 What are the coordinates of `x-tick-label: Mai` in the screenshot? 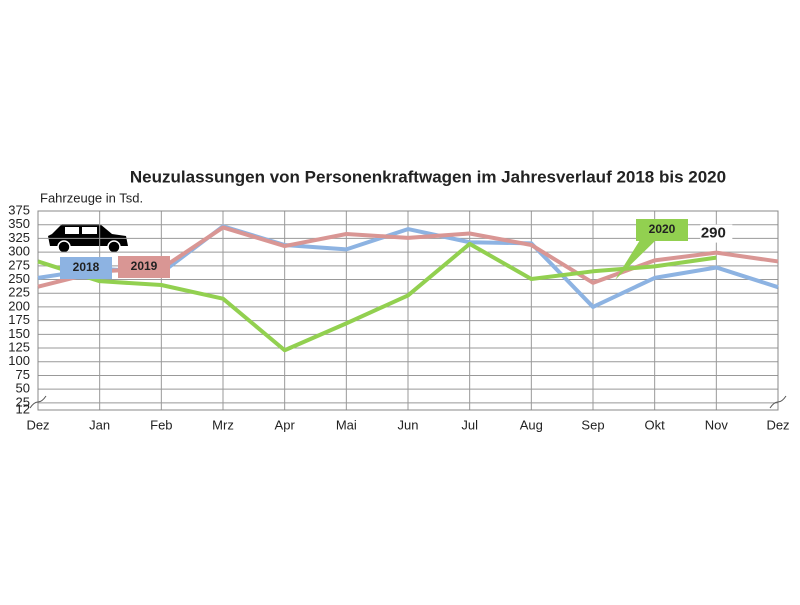 It's located at (346, 424).